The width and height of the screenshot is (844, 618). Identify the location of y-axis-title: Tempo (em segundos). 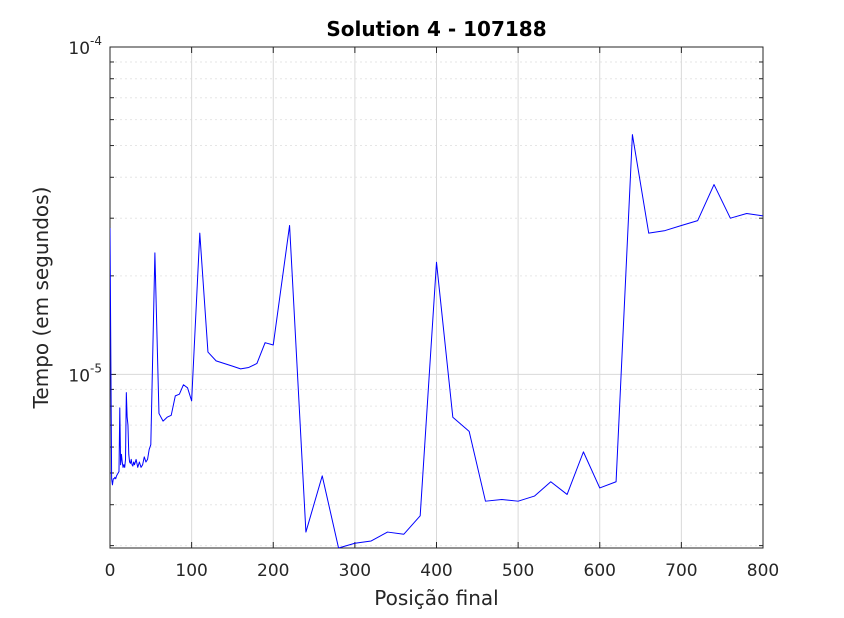
(41, 298).